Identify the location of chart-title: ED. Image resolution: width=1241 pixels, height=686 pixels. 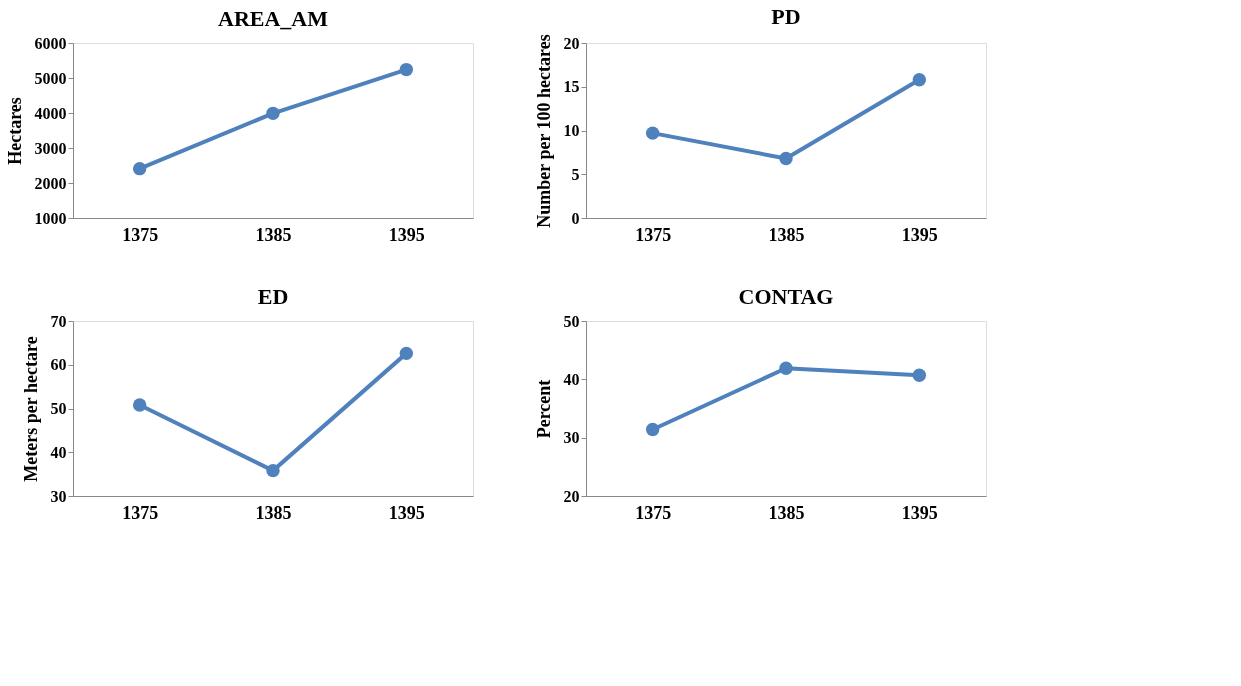
(273, 296).